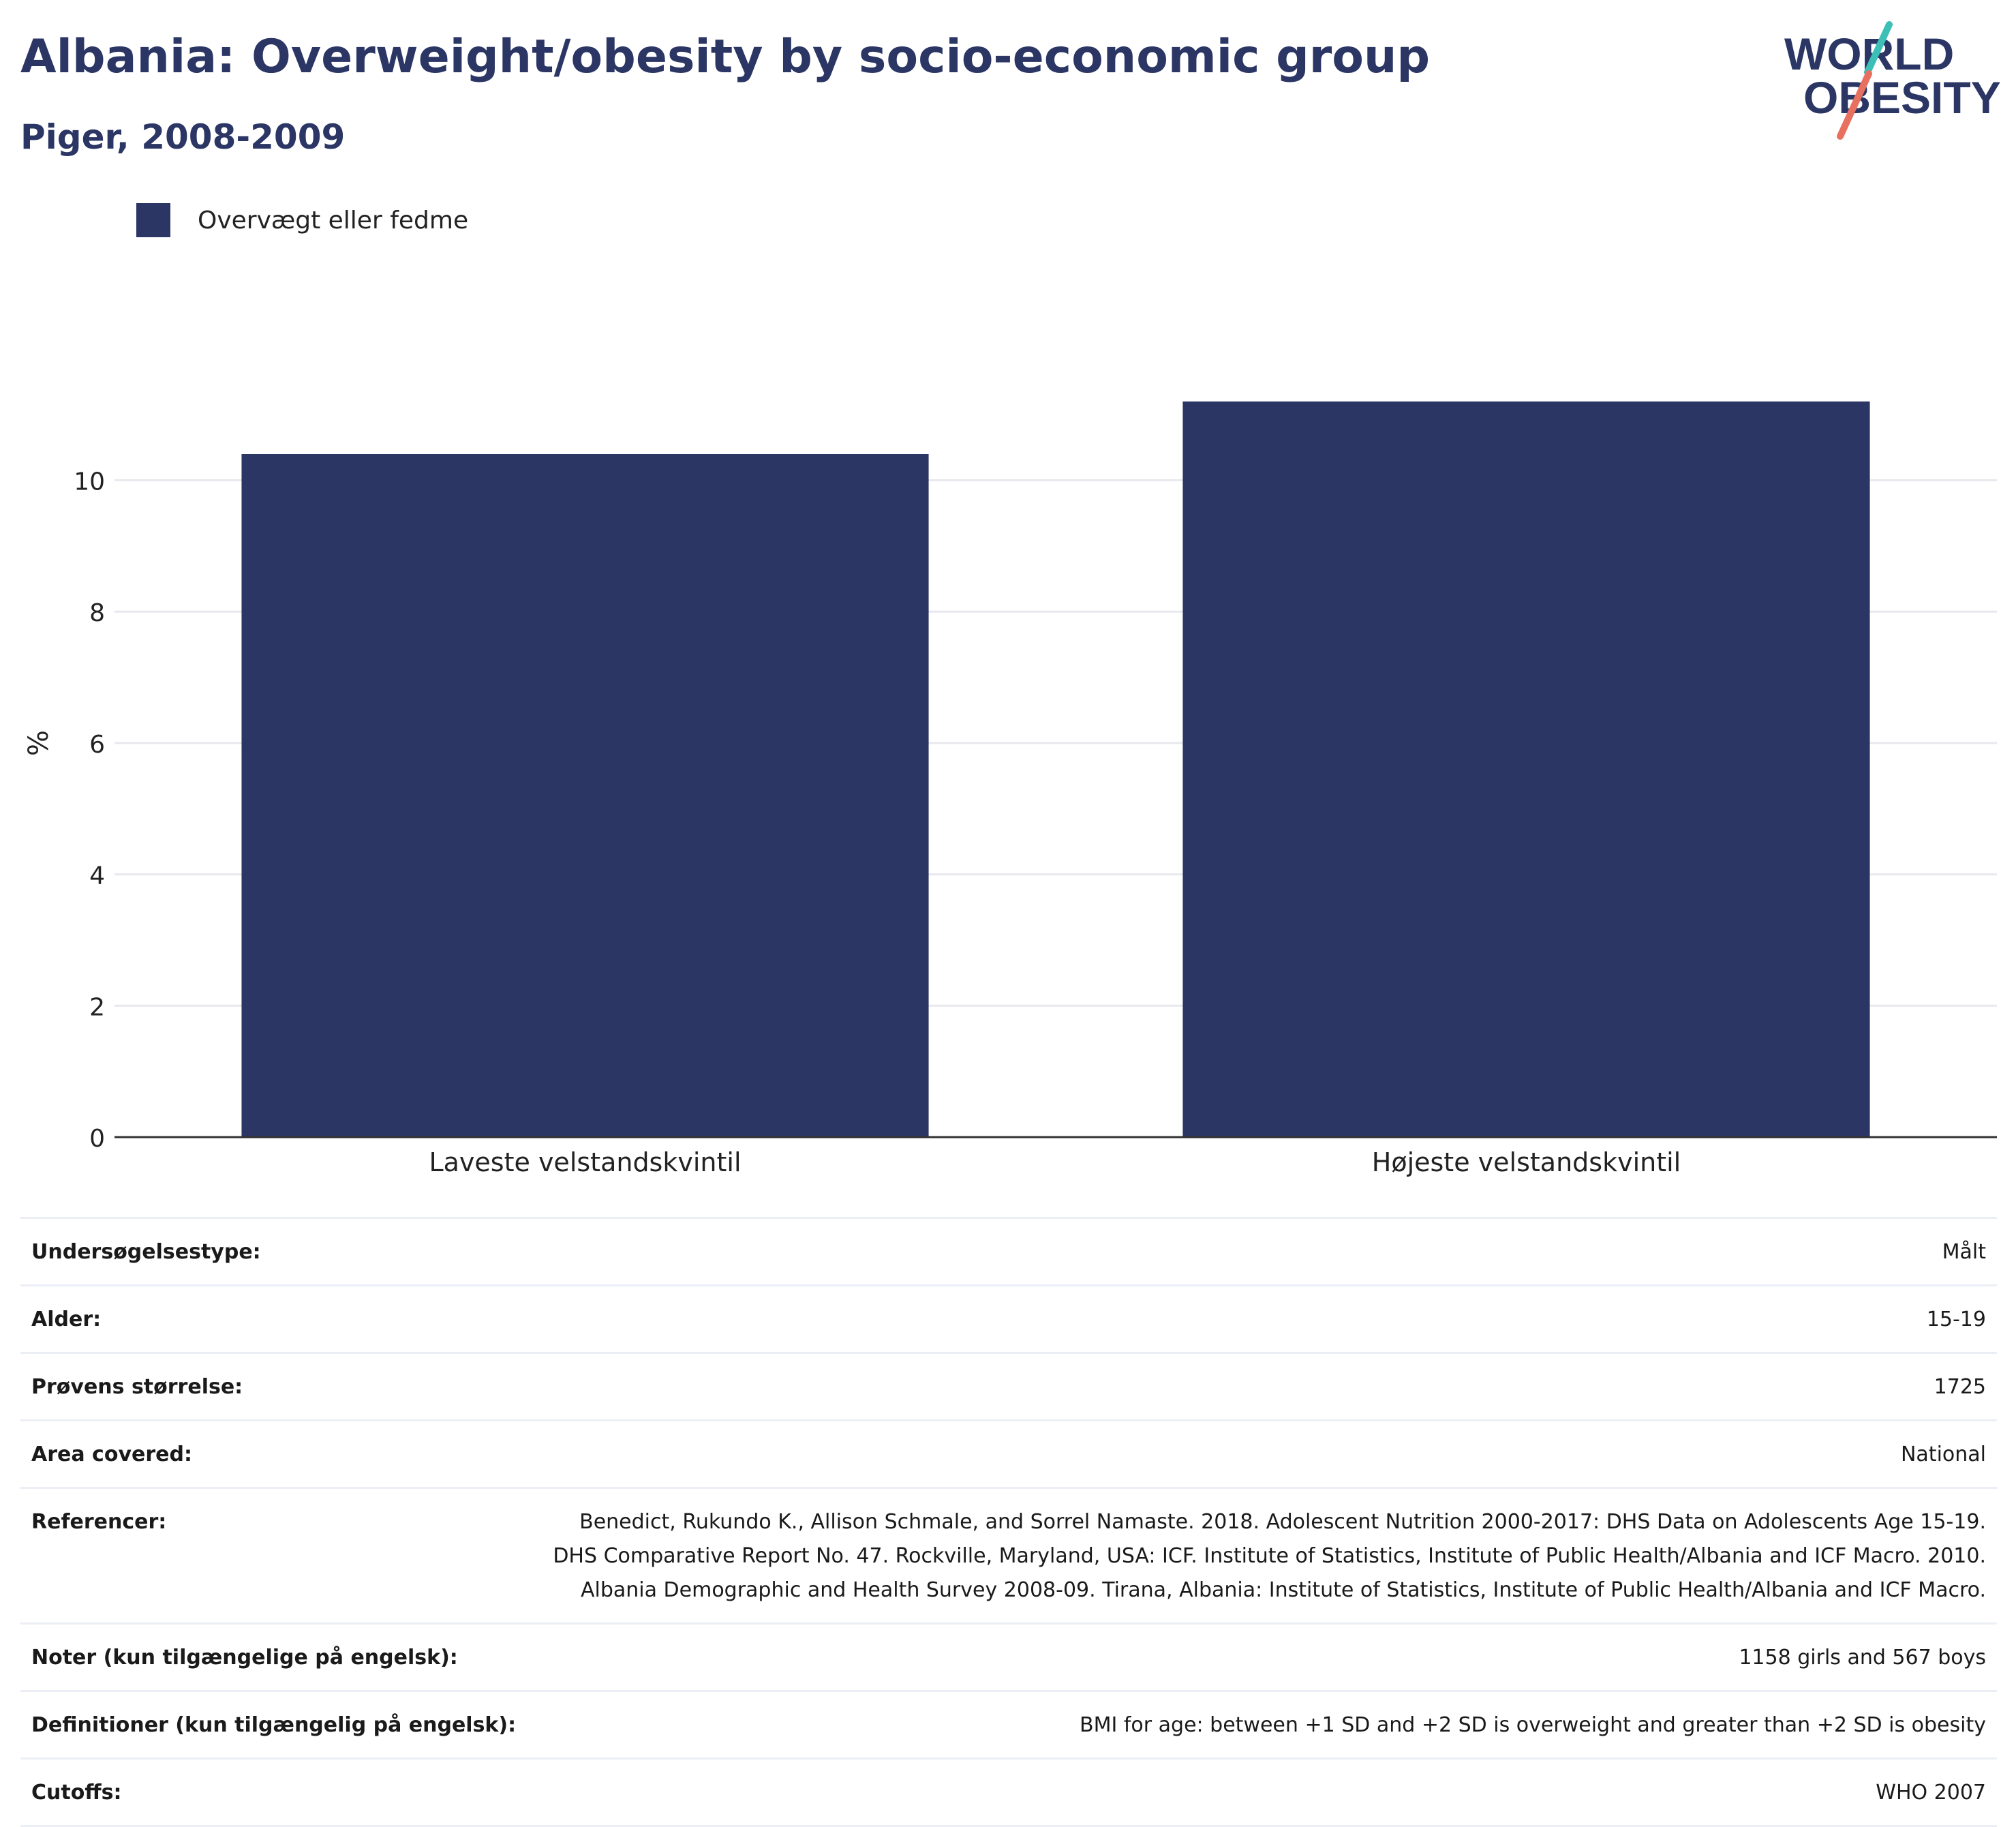  Describe the element at coordinates (333, 220) in the screenshot. I see `legend-label: Overvægt eller fedme` at that location.